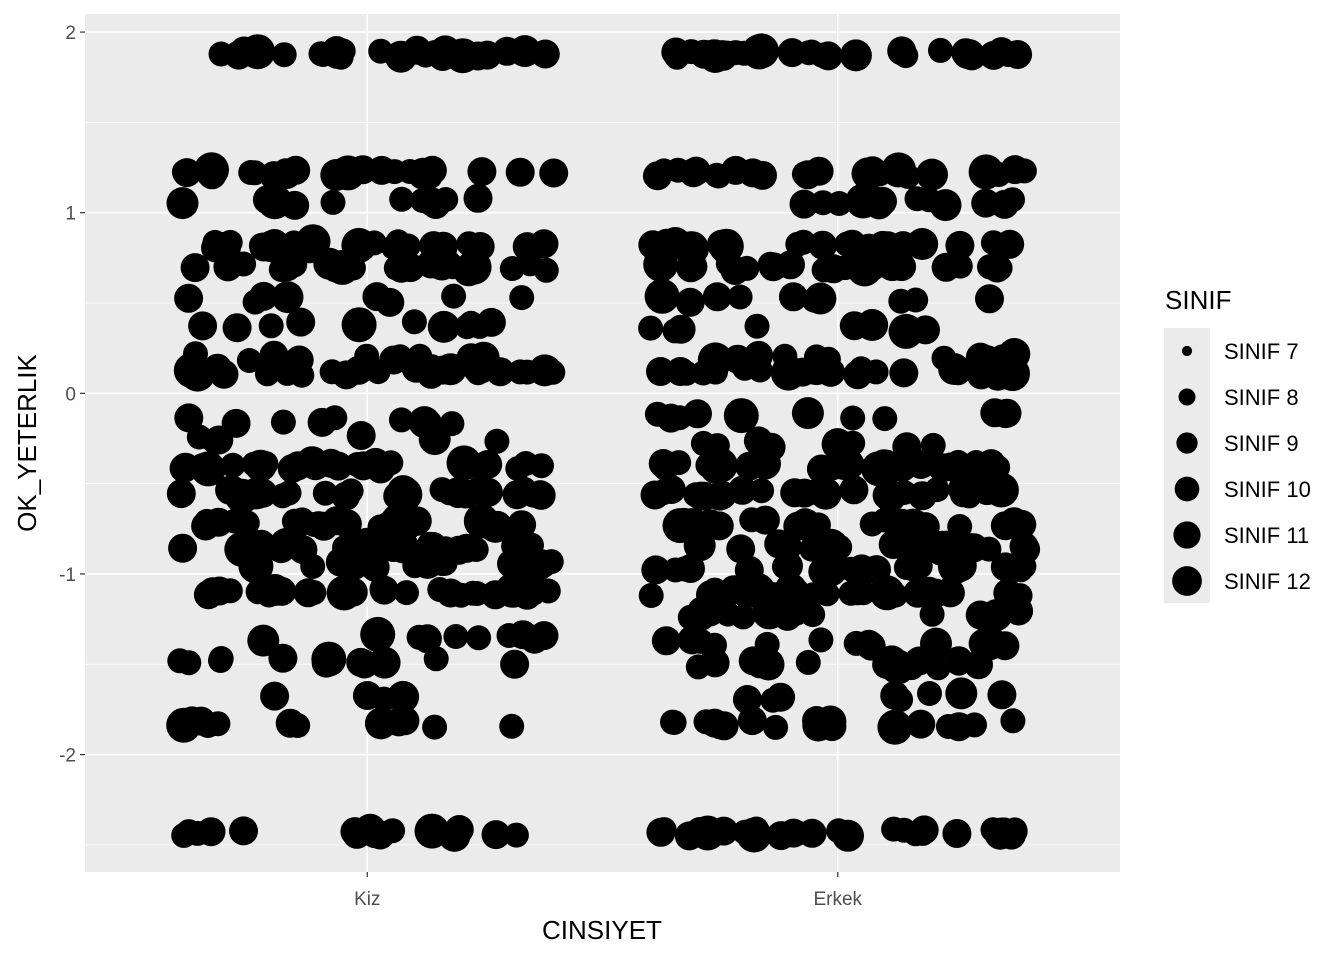 The width and height of the screenshot is (1344, 965). What do you see at coordinates (67, 575) in the screenshot?
I see `y-tick-label: -1` at bounding box center [67, 575].